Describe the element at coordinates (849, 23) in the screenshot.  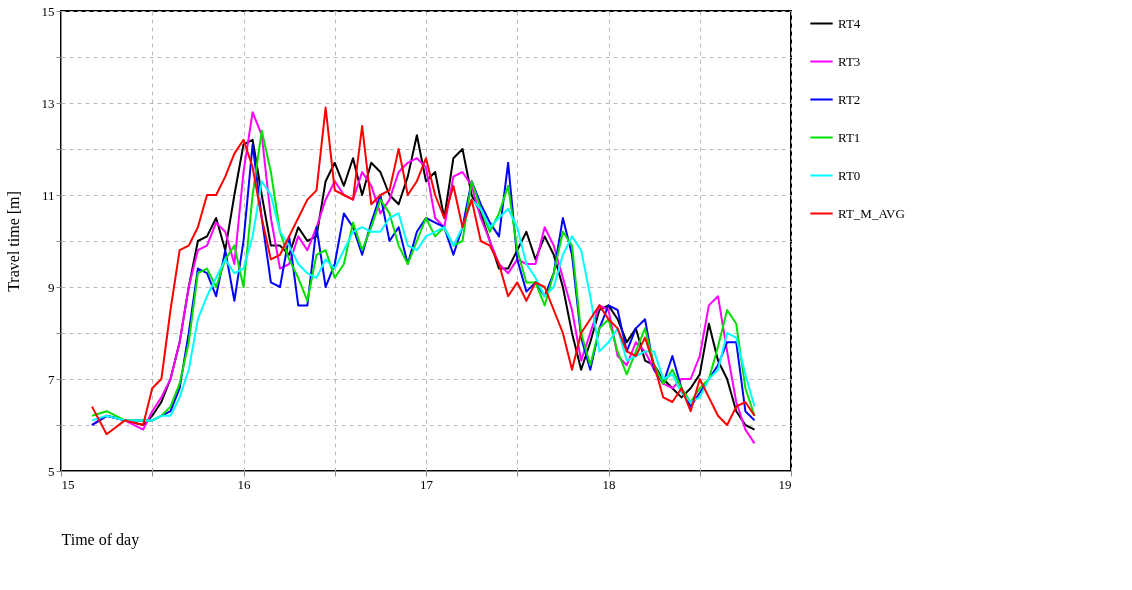
I see `legend-label: RT4` at that location.